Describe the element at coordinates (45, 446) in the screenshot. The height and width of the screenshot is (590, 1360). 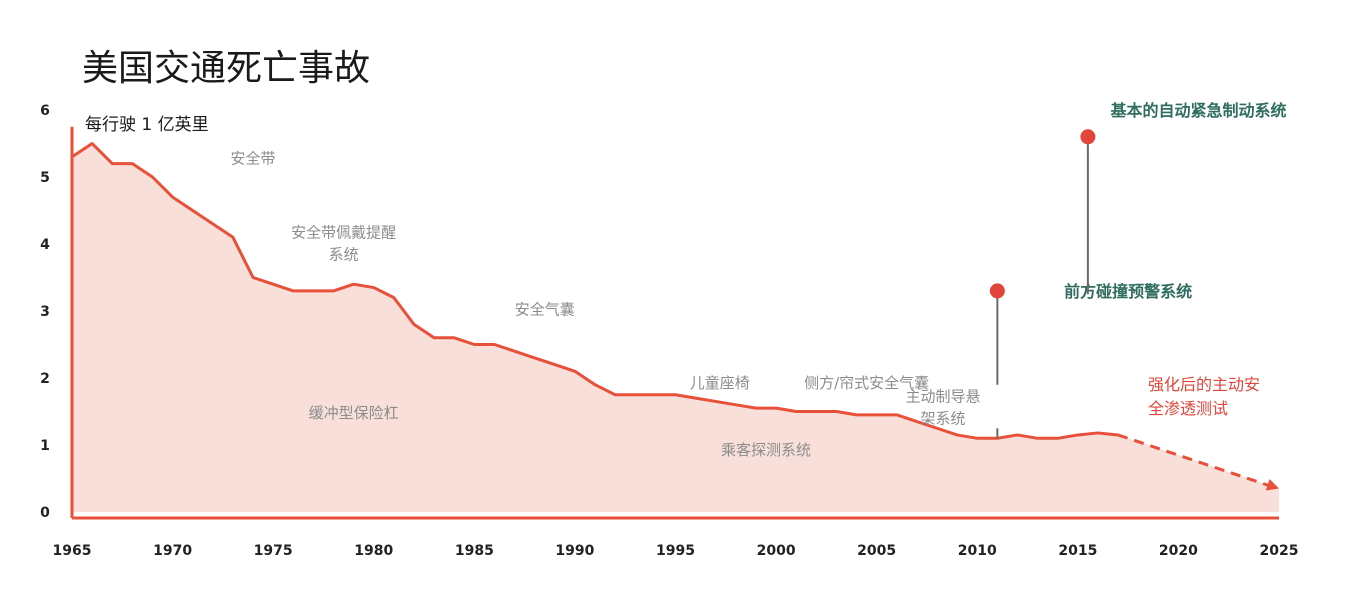
I see `y-tick-label: 1` at that location.